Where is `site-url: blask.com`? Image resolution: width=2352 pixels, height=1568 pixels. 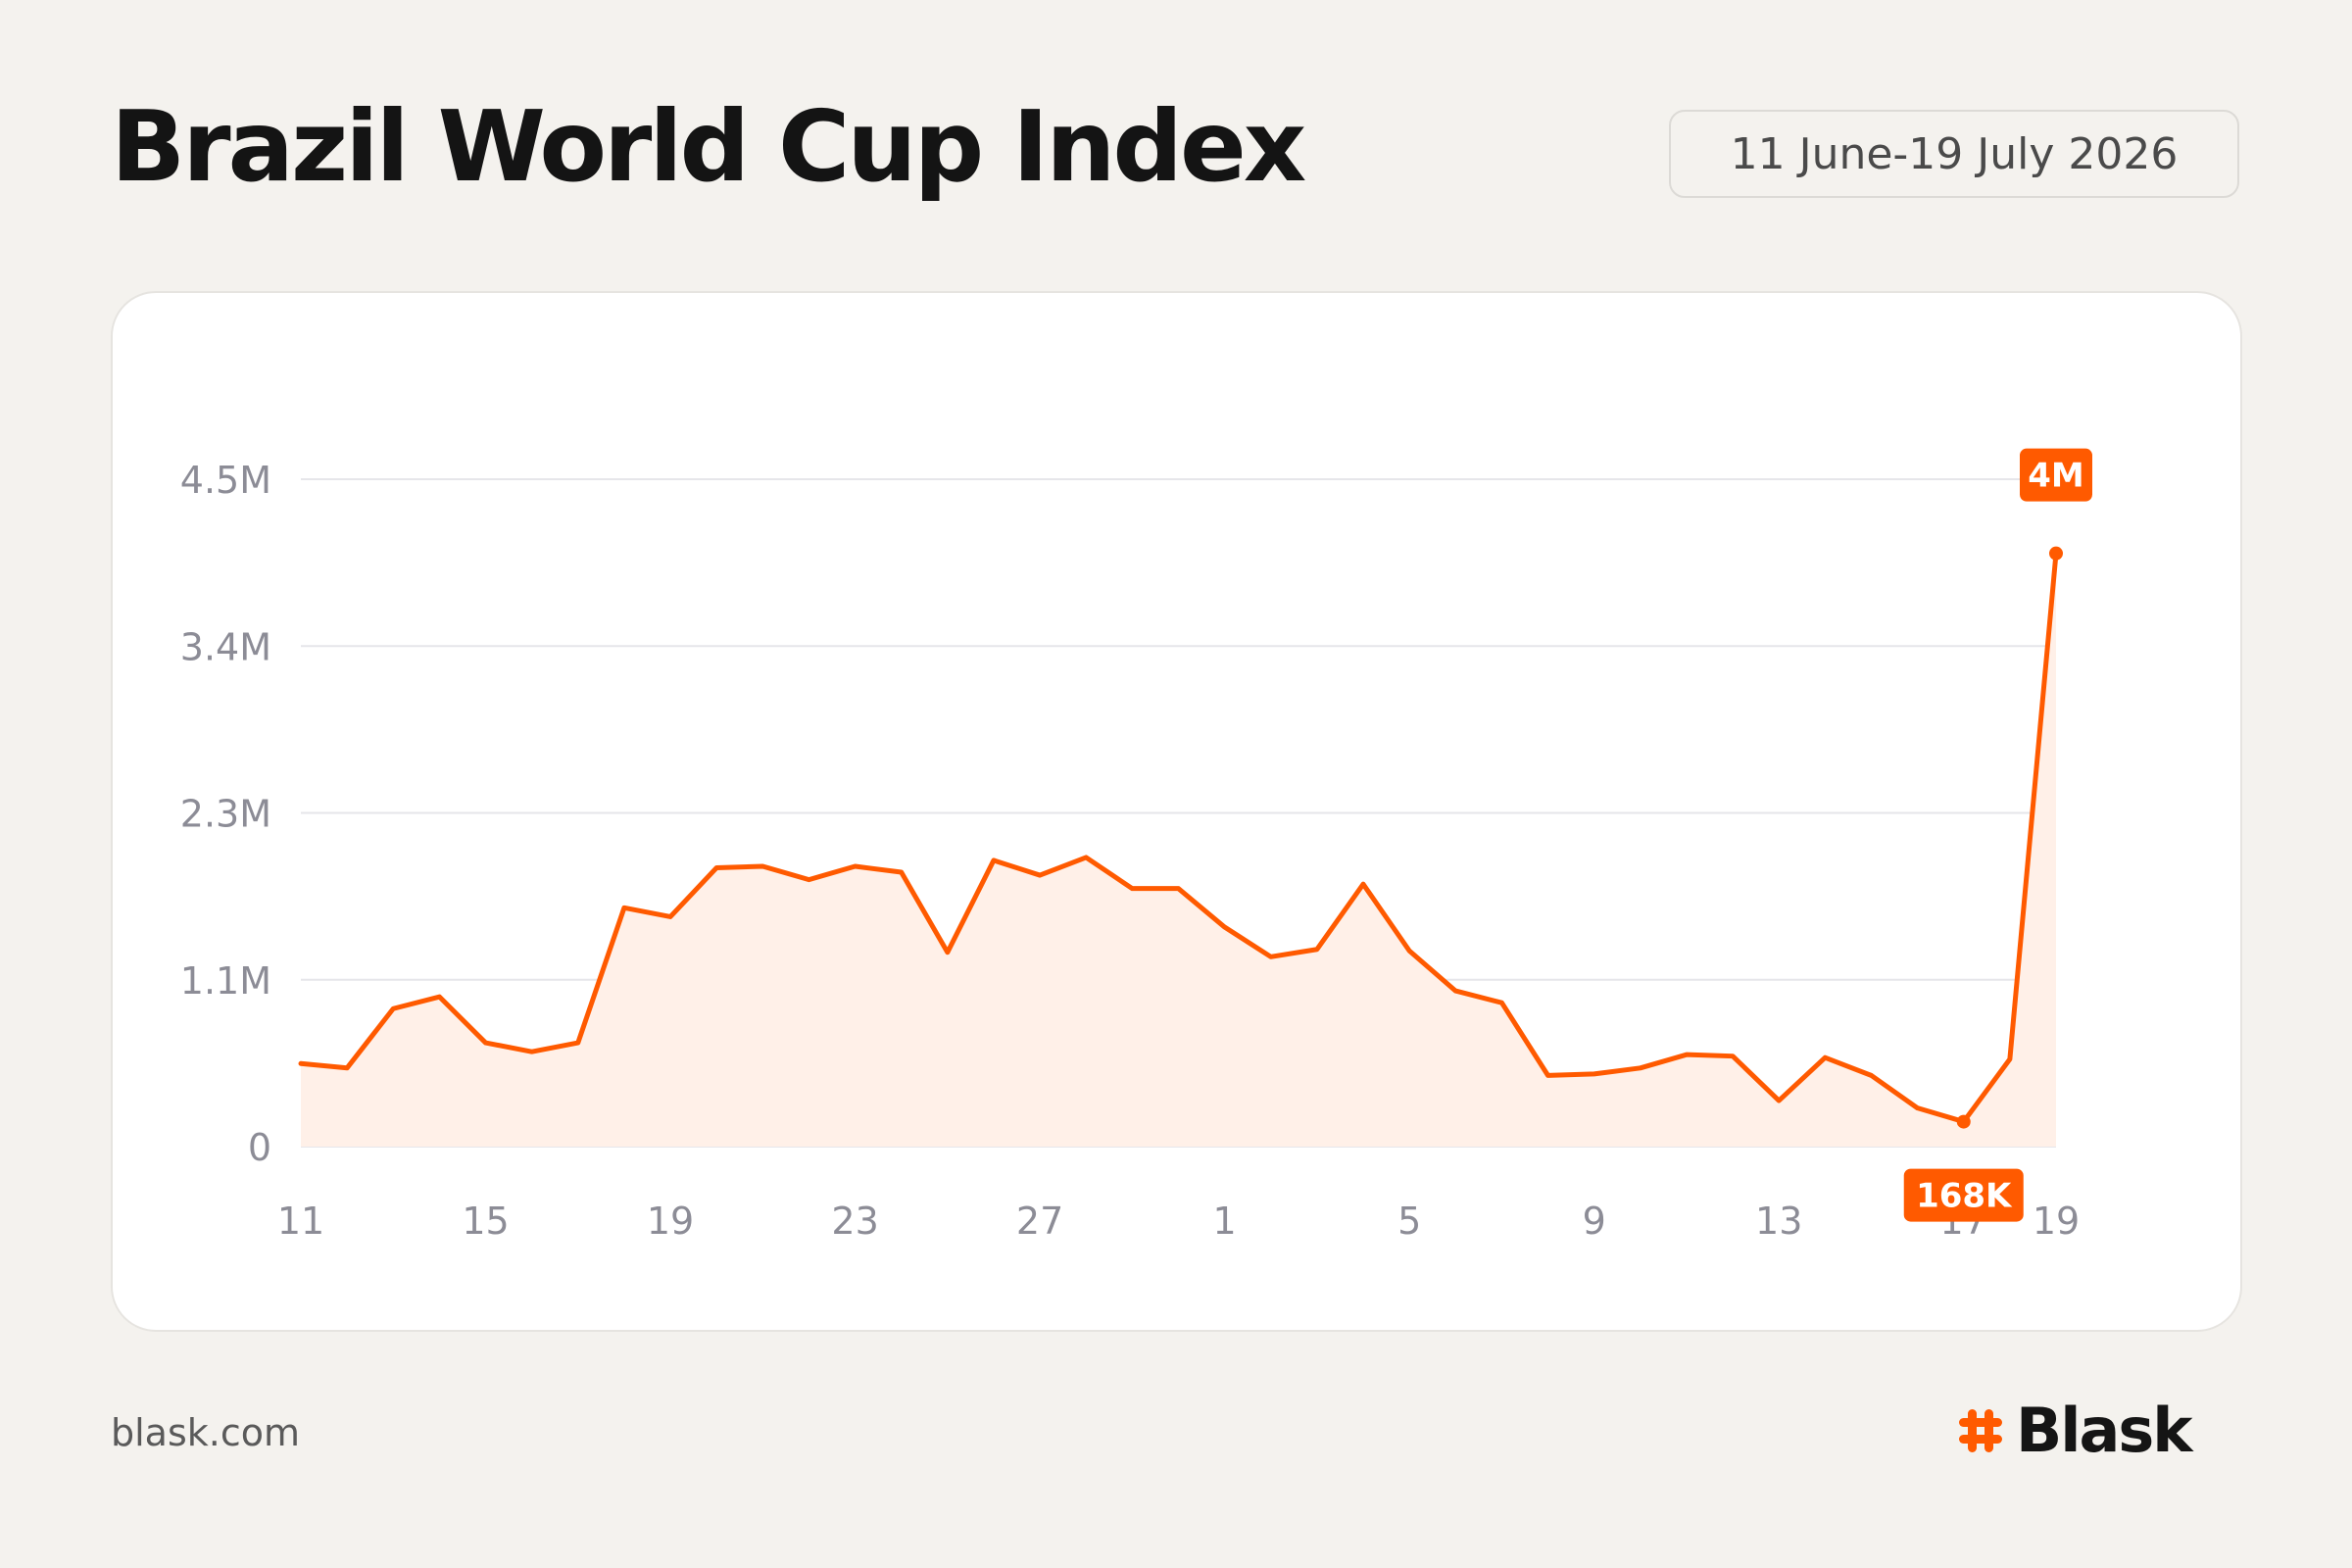
site-url: blask.com is located at coordinates (206, 1432).